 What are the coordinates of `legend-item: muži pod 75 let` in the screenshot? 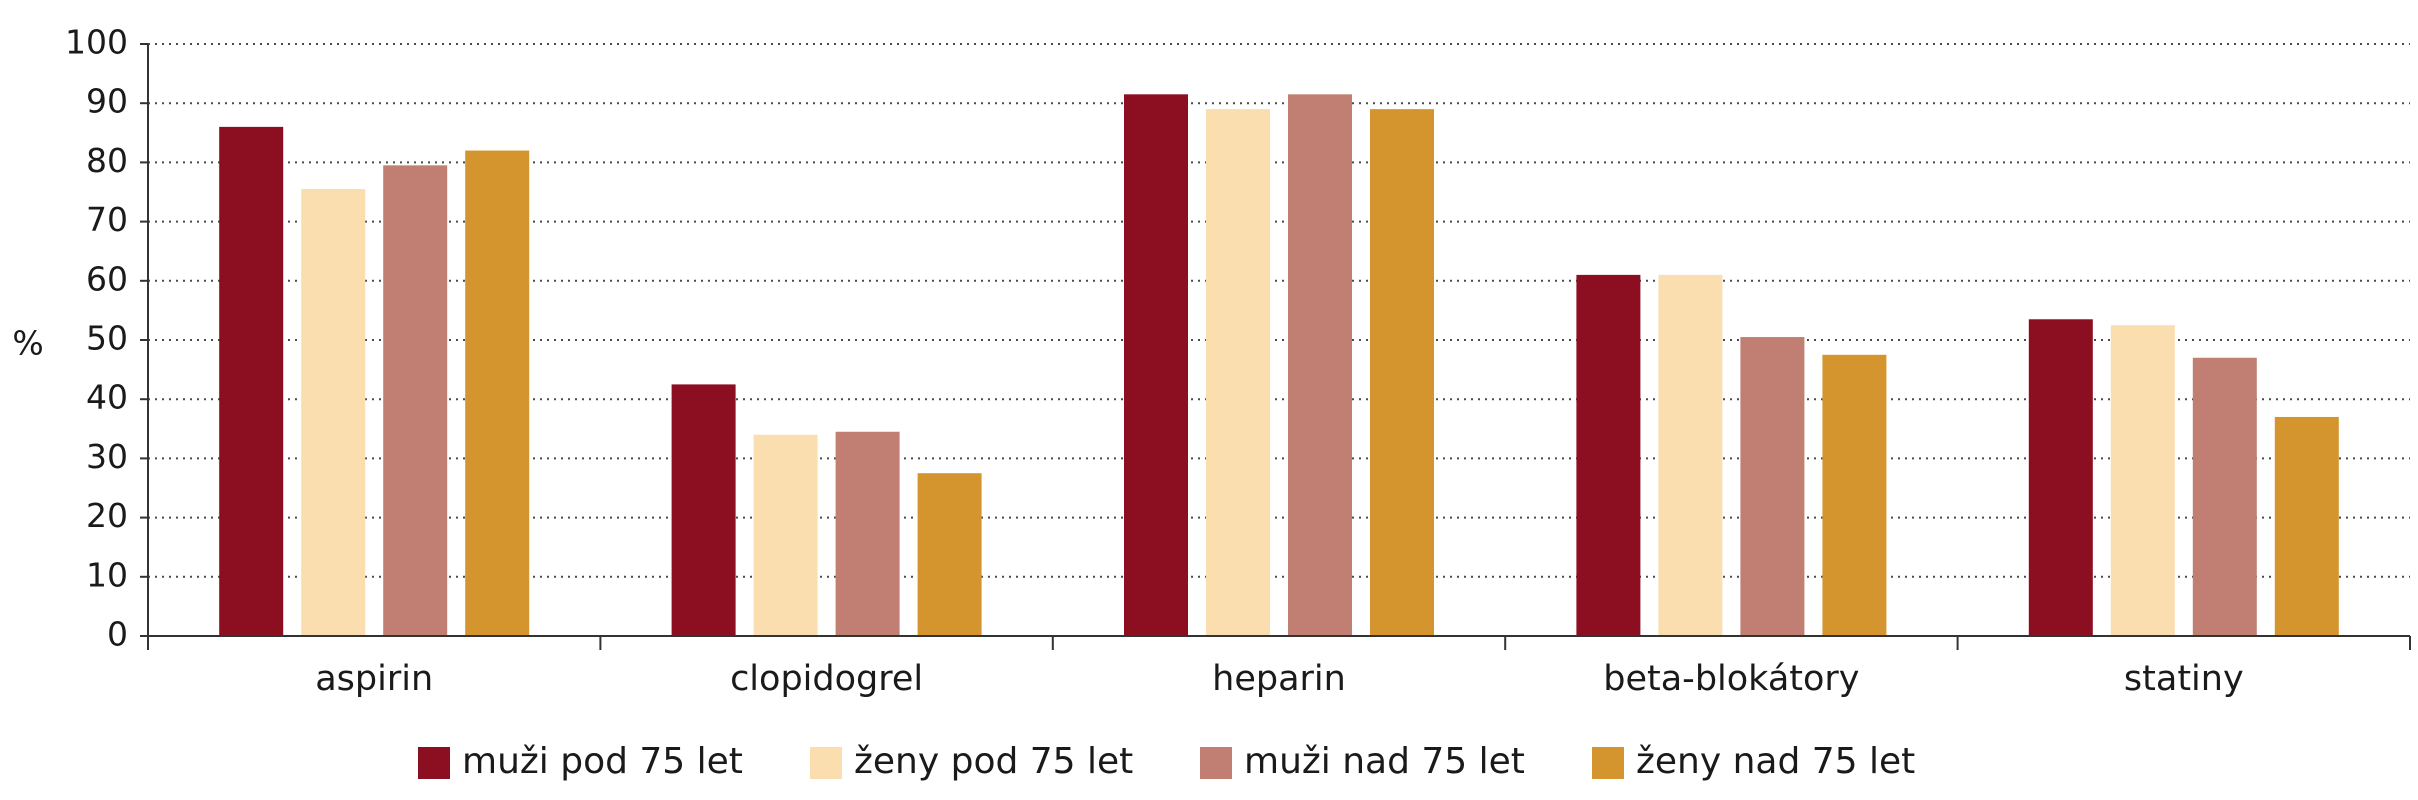 It's located at (580, 761).